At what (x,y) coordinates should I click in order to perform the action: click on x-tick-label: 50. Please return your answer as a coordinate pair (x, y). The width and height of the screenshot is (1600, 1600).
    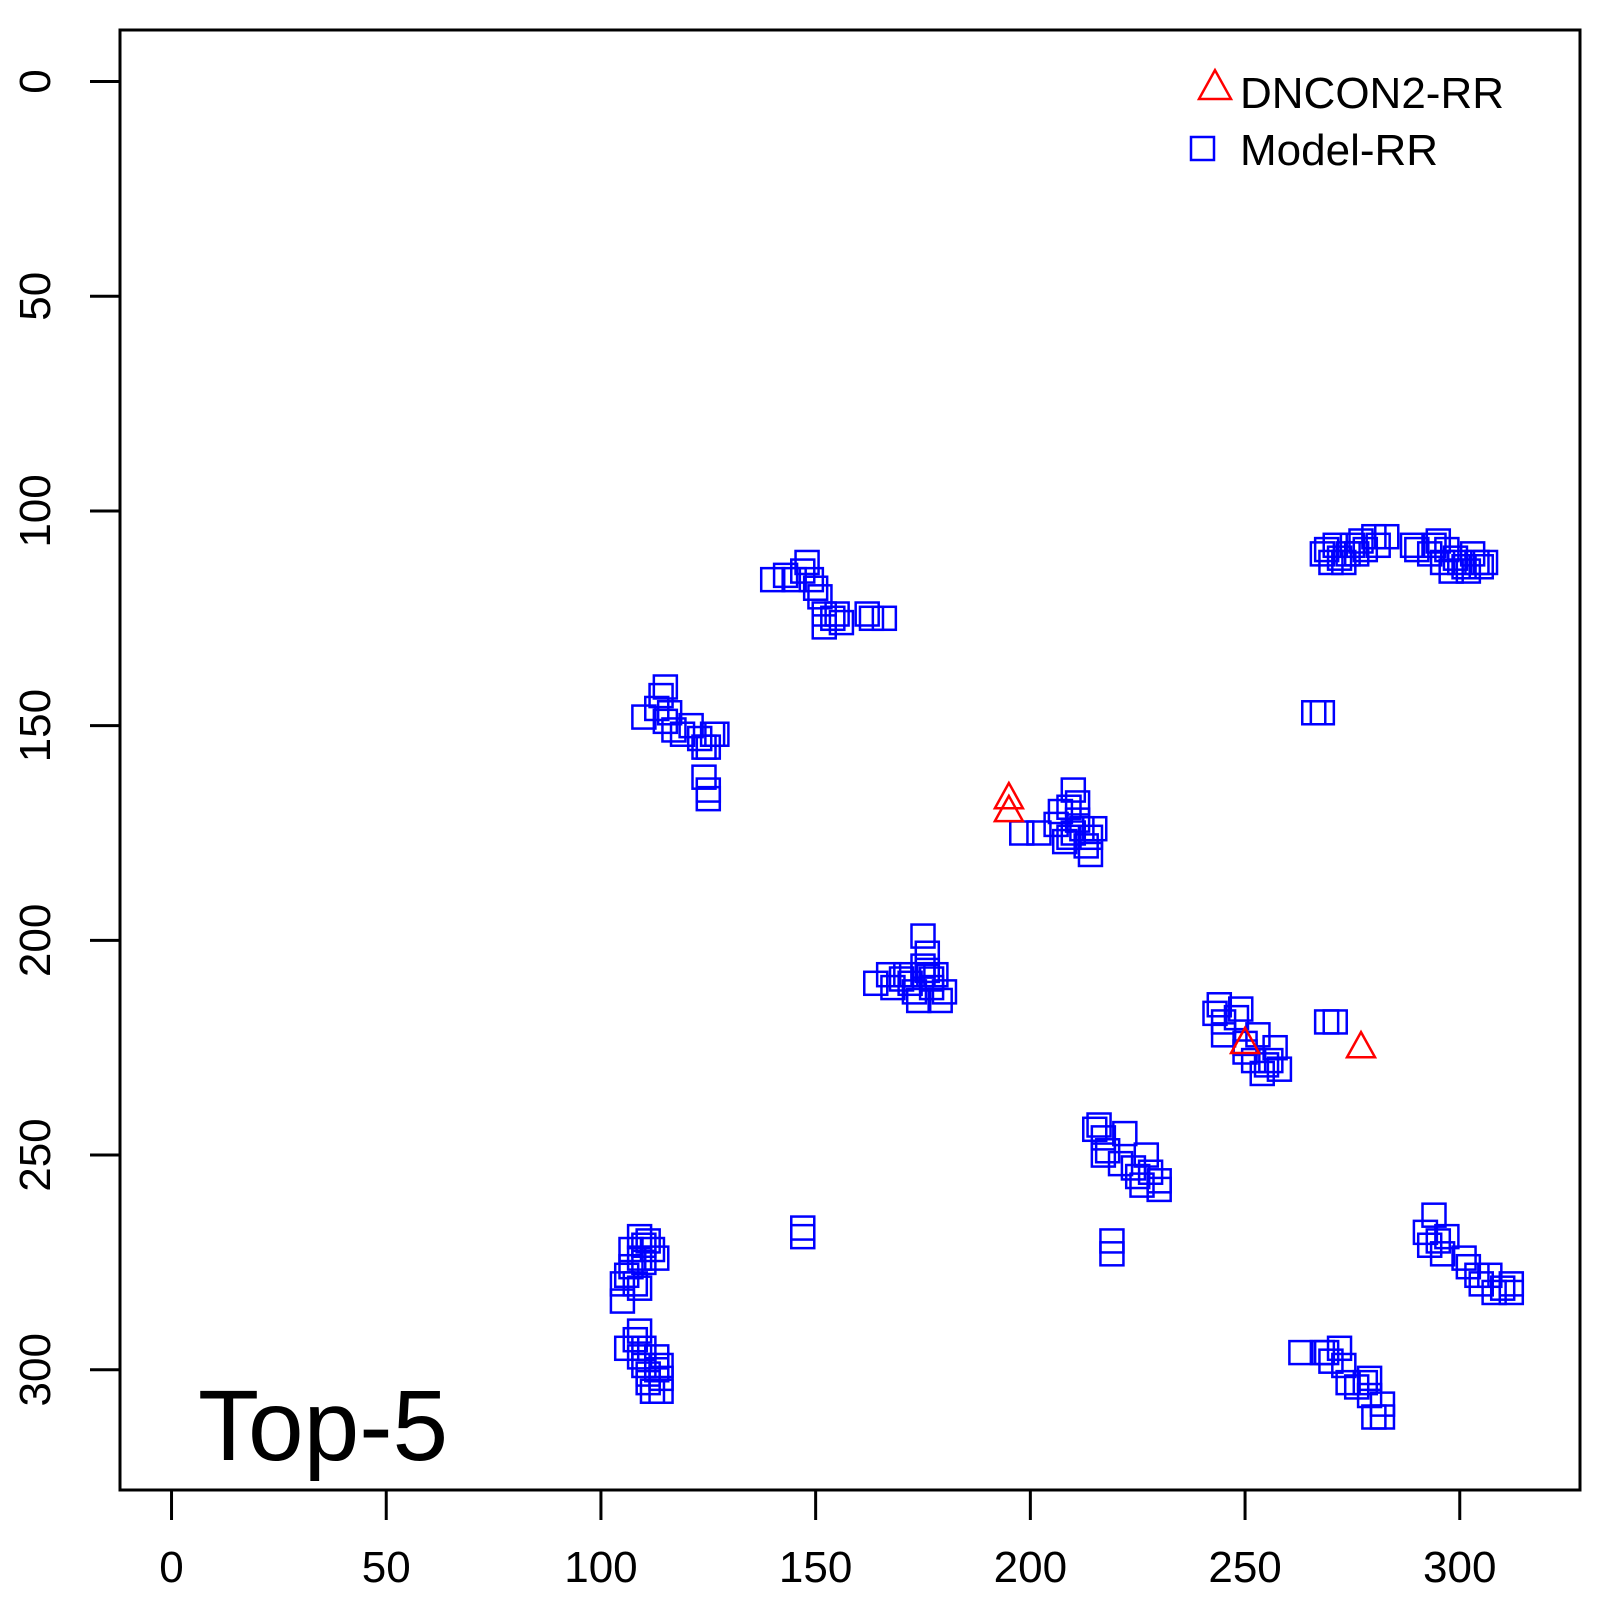
    Looking at the image, I should click on (386, 1567).